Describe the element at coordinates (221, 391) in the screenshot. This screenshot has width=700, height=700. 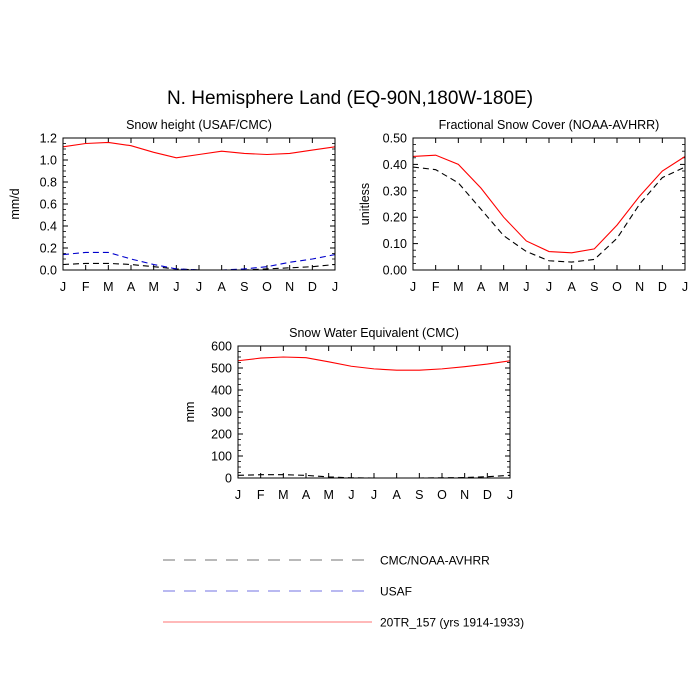
I see `y-tick-label: 400` at that location.